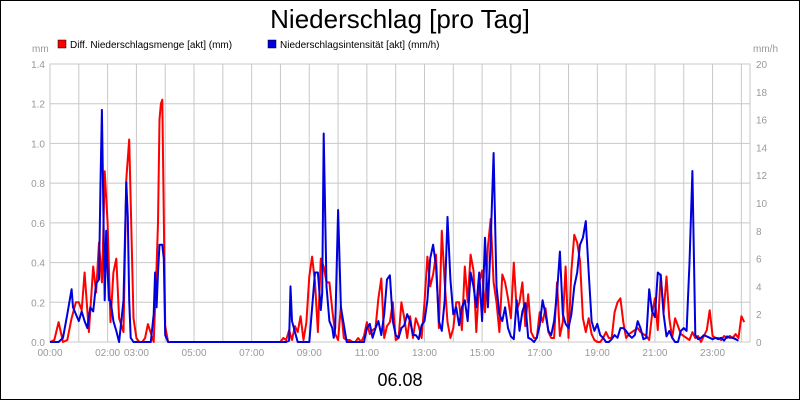 The height and width of the screenshot is (400, 800). Describe the element at coordinates (38, 264) in the screenshot. I see `y-left-tick-label: 0.4` at that location.